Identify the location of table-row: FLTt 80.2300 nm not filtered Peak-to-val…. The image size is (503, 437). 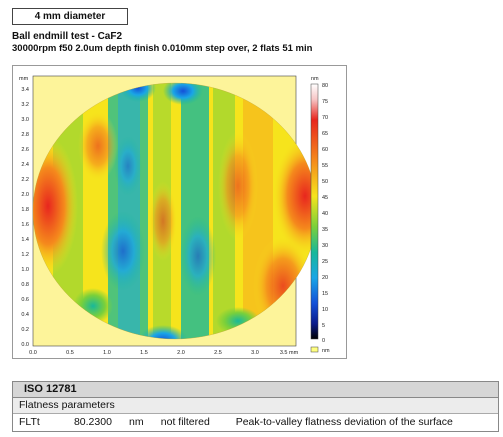
(255, 422).